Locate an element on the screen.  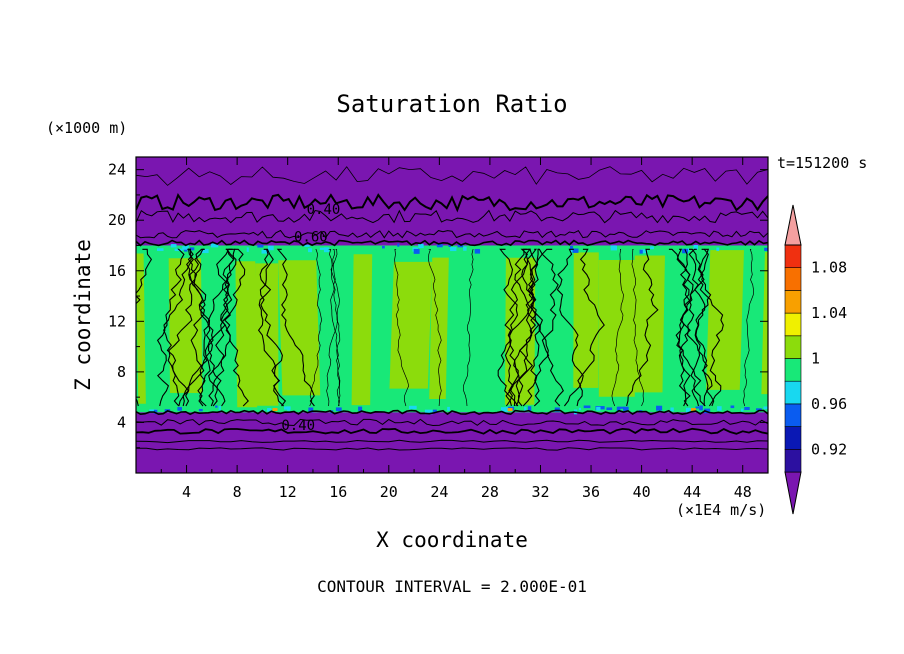
x-tick-label: 8 is located at coordinates (237, 492).